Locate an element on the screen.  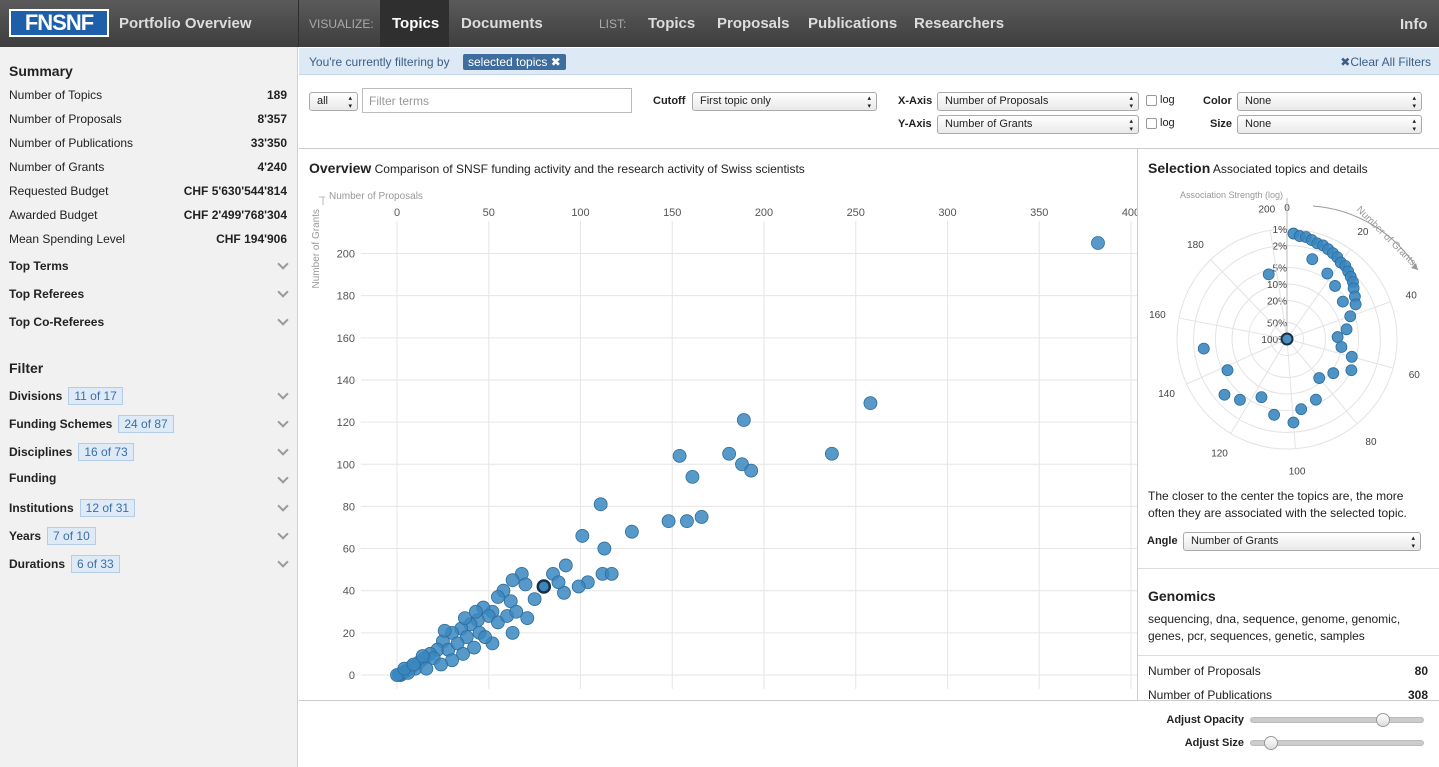
filter-row: Durations 6 of 33 is located at coordinates (64, 564).